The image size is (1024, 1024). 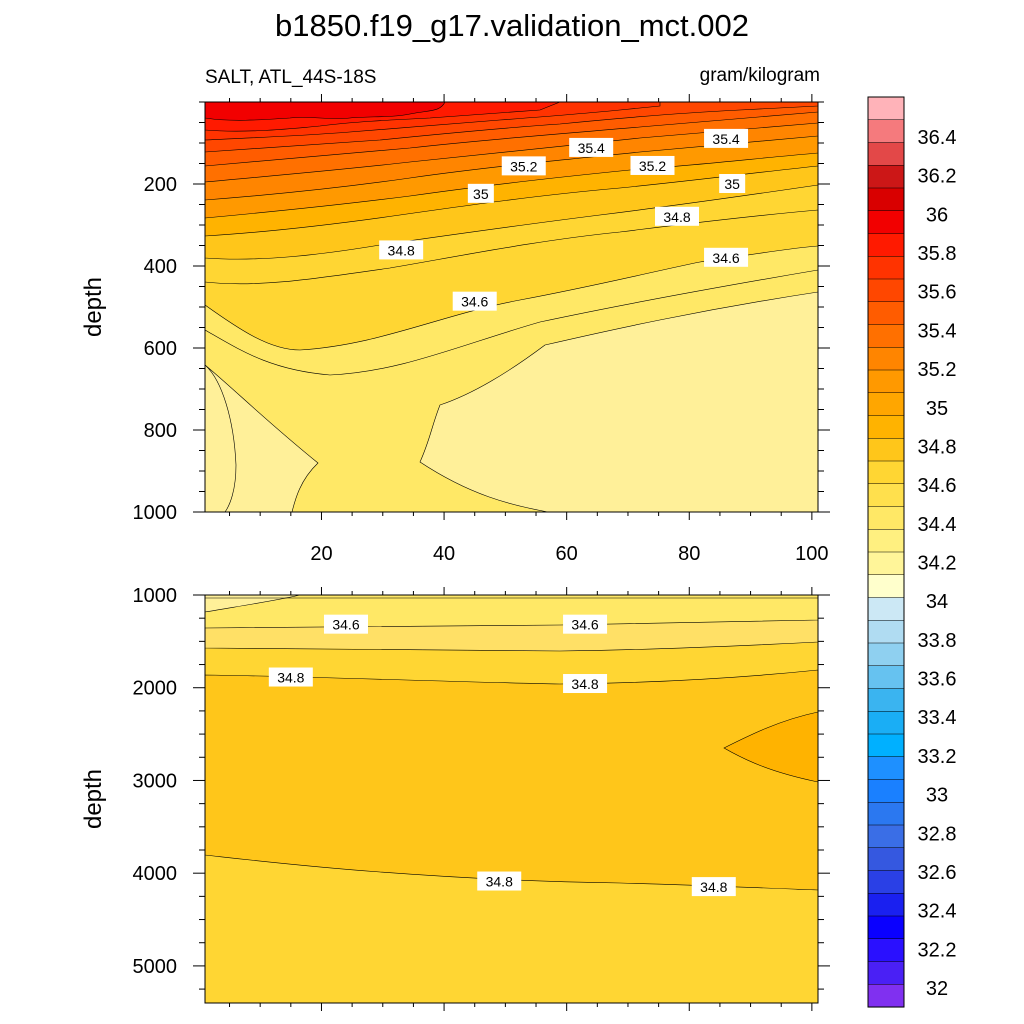 What do you see at coordinates (760, 75) in the screenshot?
I see `chart-subtitle-units: gram/kilogram` at bounding box center [760, 75].